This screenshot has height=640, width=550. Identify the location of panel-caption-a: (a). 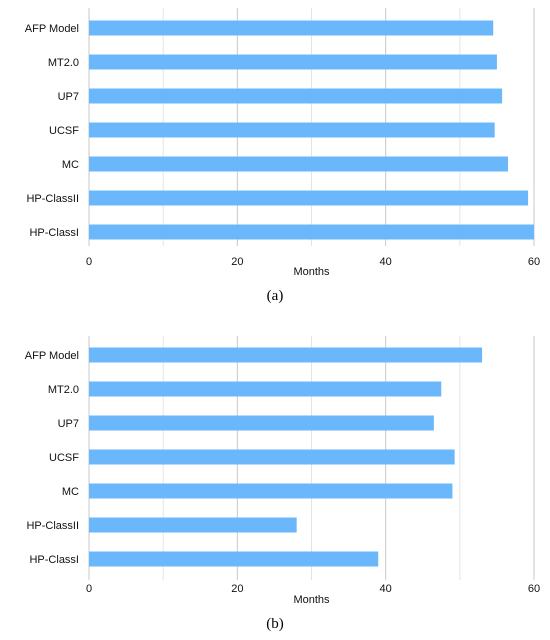
(275, 296).